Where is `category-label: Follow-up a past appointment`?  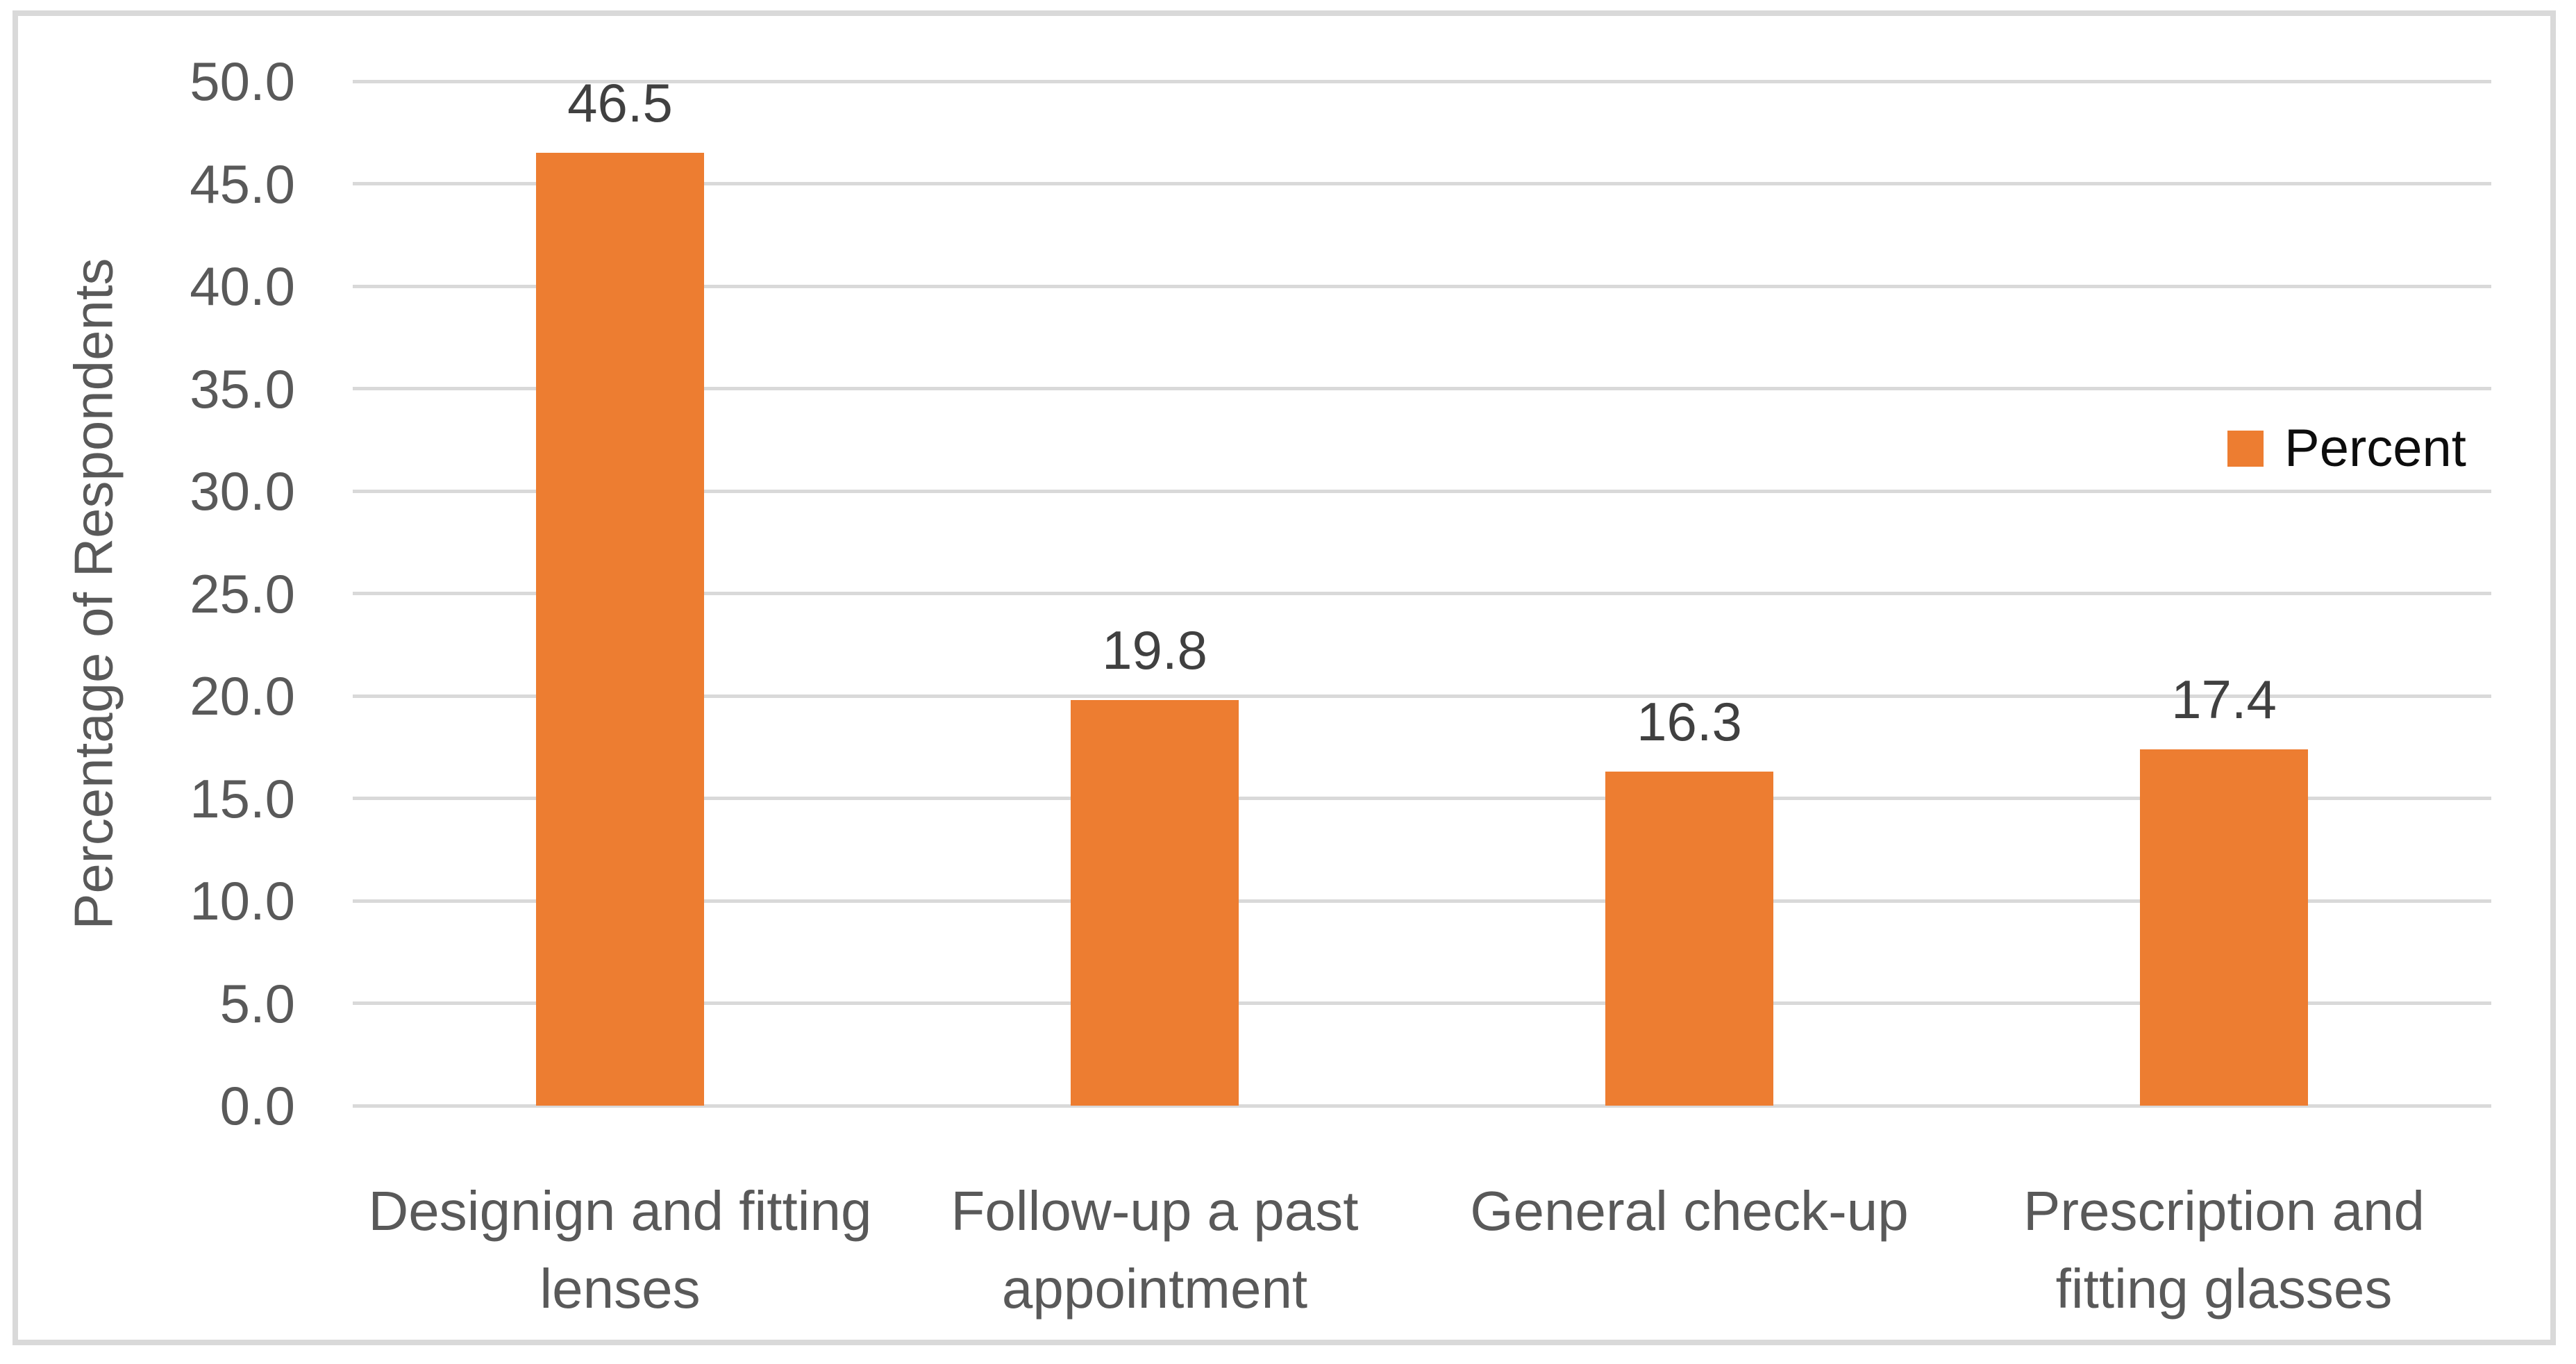
category-label: Follow-up a past appointment is located at coordinates (1155, 1250).